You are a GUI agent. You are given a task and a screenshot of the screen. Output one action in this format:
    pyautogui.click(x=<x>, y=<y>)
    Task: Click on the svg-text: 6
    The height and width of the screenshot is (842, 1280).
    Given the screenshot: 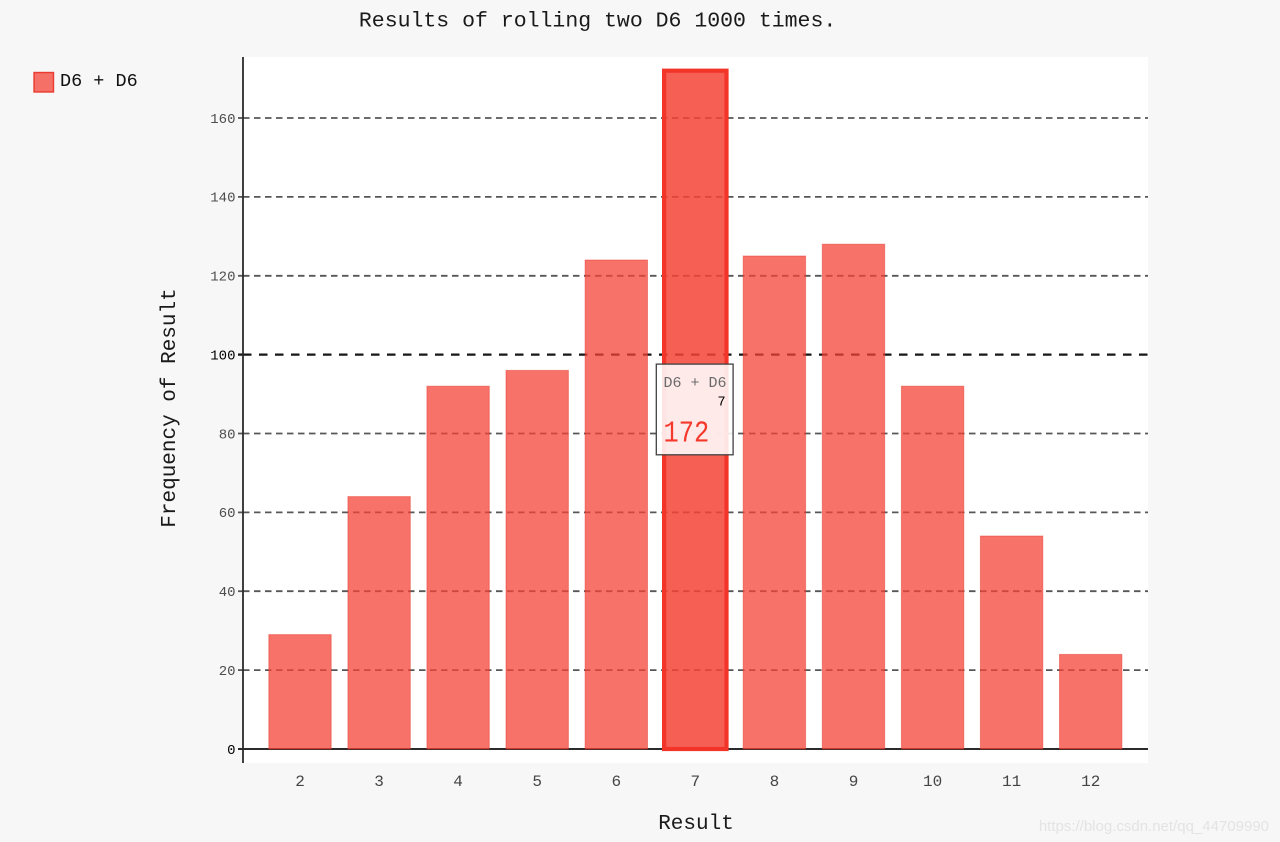 What is the action you would take?
    pyautogui.click(x=616, y=782)
    